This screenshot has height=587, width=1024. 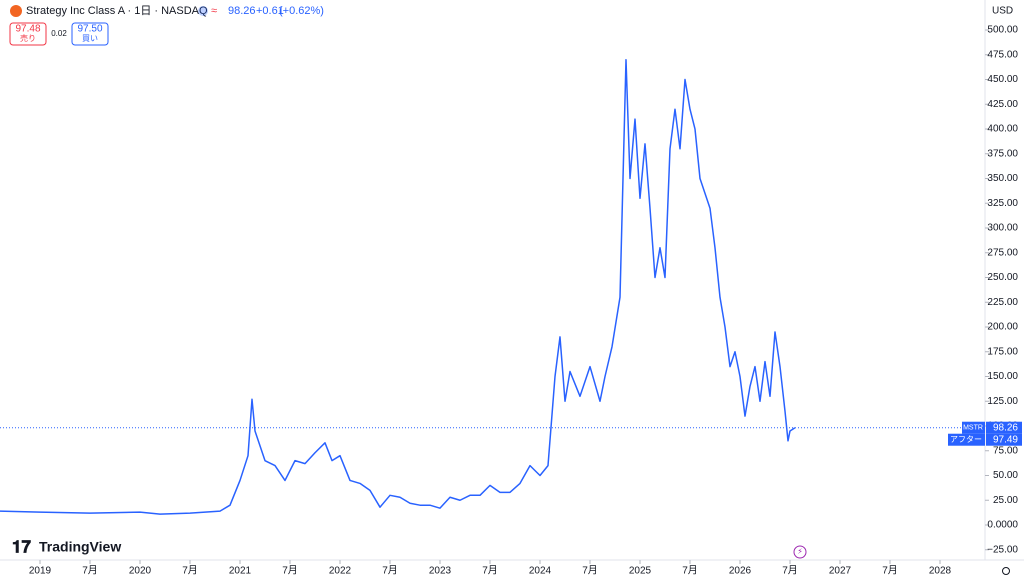 I want to click on price: 98.26, so click(x=242, y=11).